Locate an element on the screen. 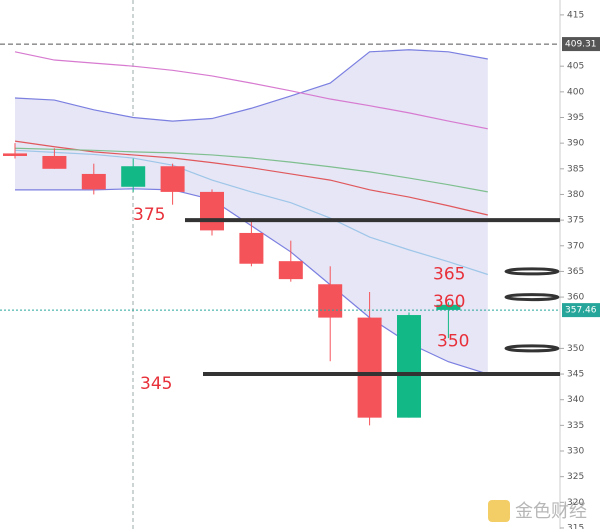 The image size is (600, 529). y-tick-label: 400 is located at coordinates (575, 92).